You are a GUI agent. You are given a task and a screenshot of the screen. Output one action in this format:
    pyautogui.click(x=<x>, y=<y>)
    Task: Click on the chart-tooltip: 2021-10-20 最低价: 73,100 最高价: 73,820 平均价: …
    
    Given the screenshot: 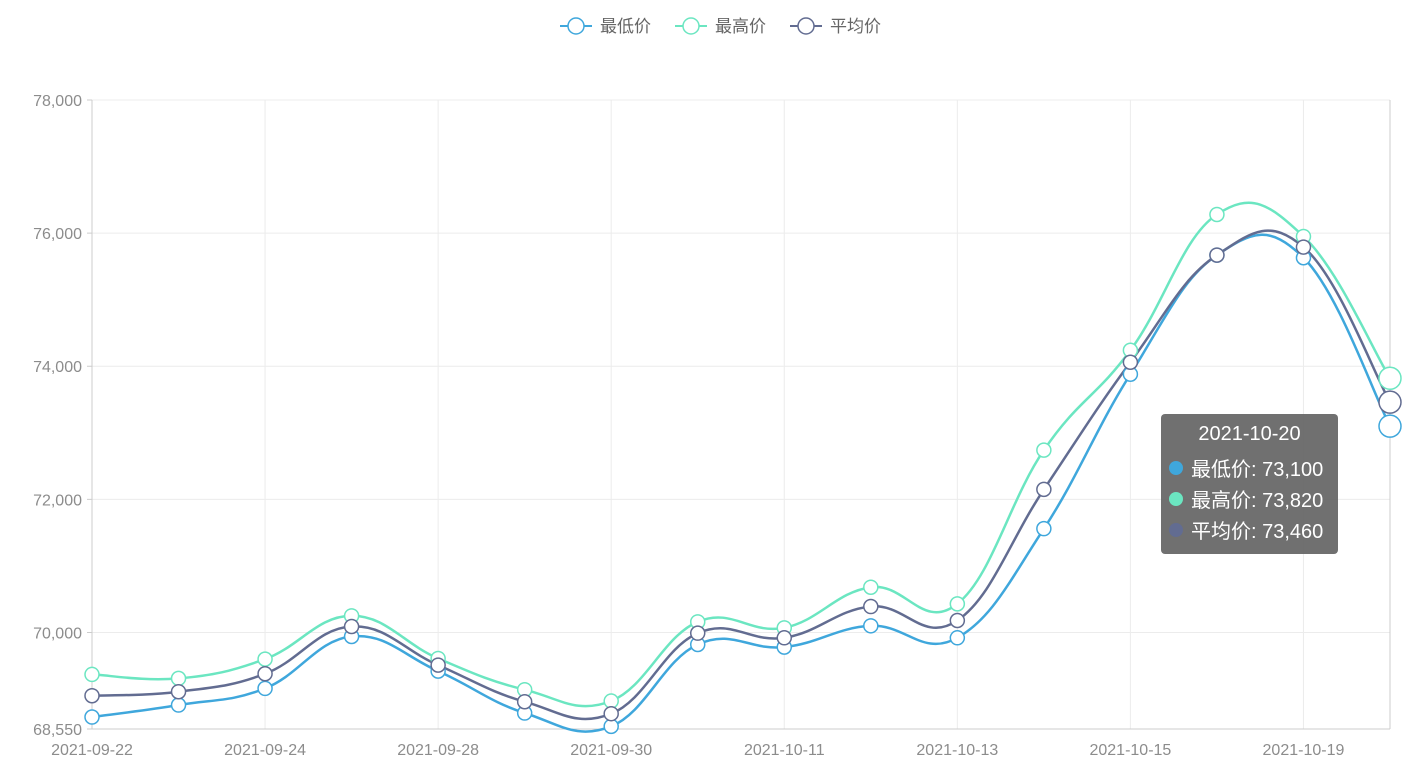 What is the action you would take?
    pyautogui.click(x=1249, y=484)
    